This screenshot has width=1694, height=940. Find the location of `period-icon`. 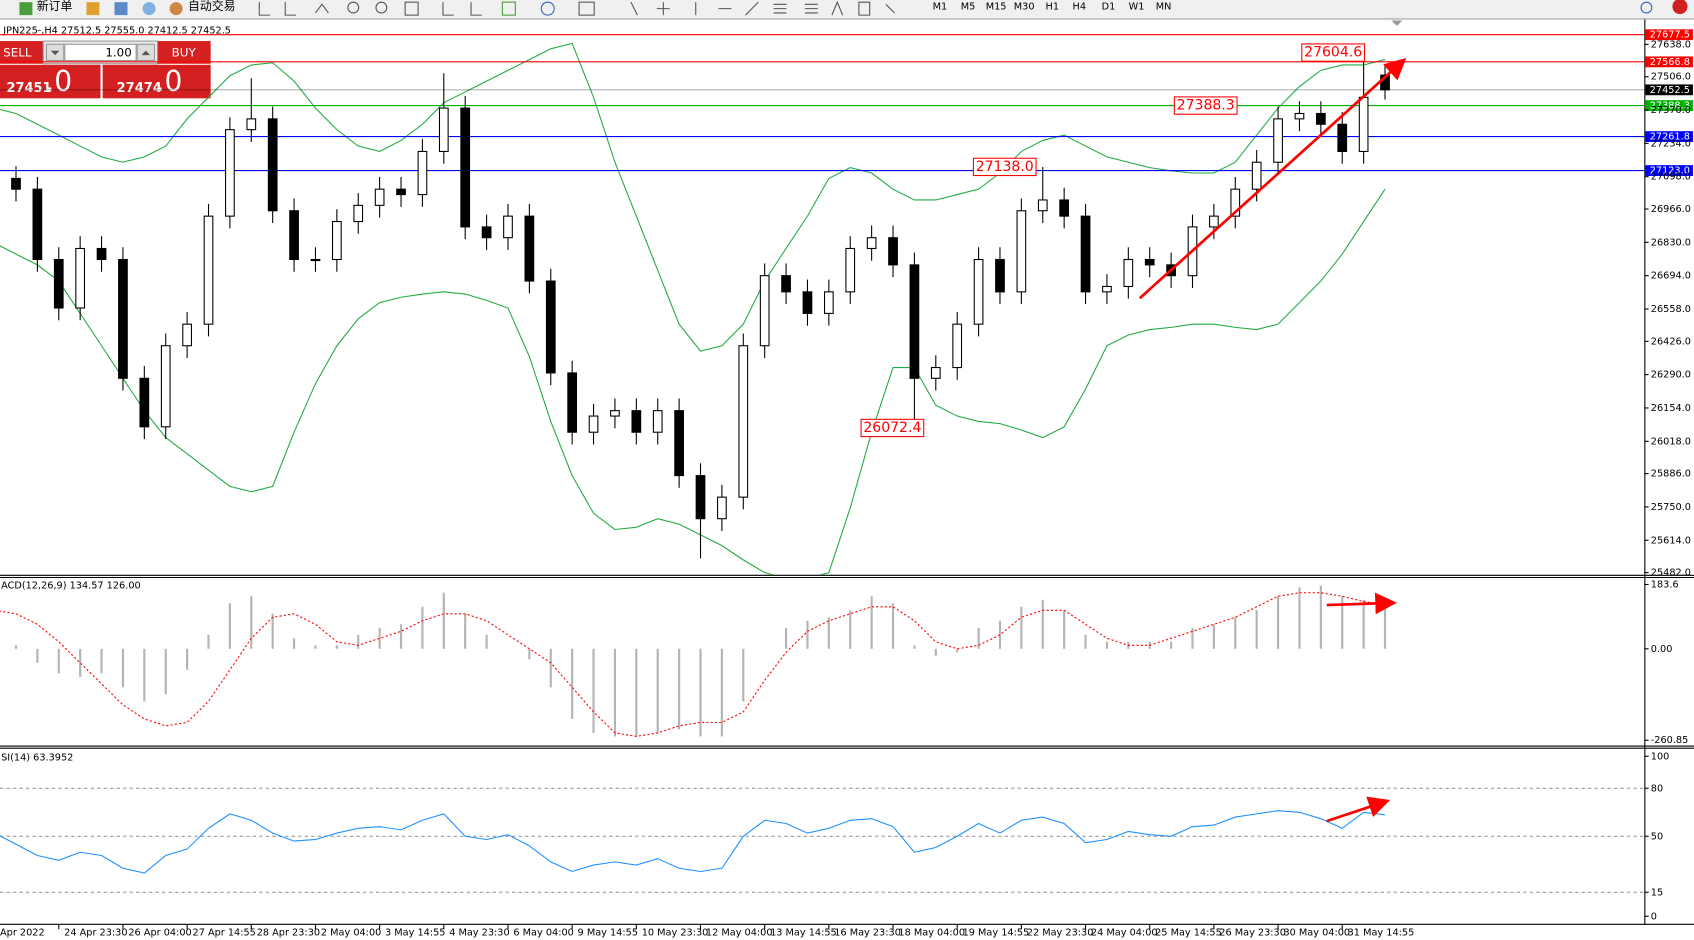

period-icon is located at coordinates (547, 8).